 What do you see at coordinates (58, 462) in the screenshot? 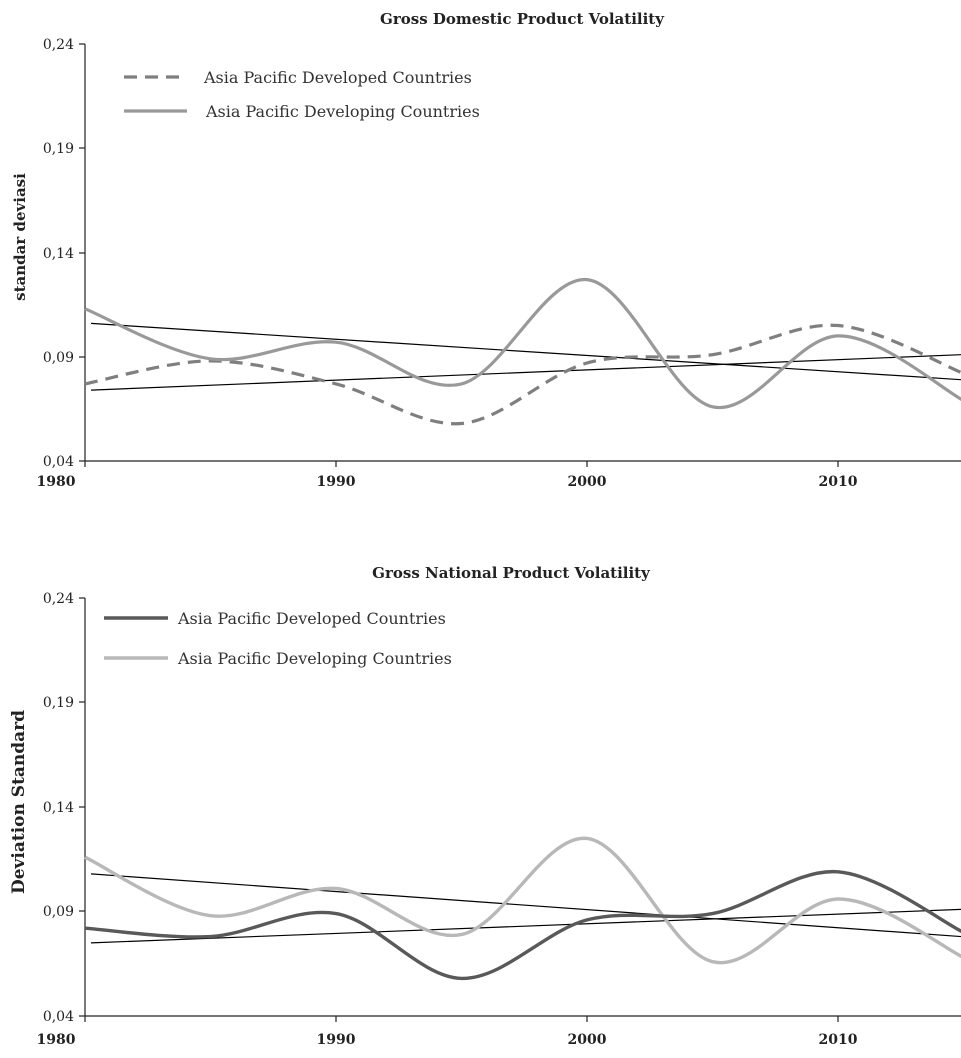
I see `gdp-y-tick-label: 0,04` at bounding box center [58, 462].